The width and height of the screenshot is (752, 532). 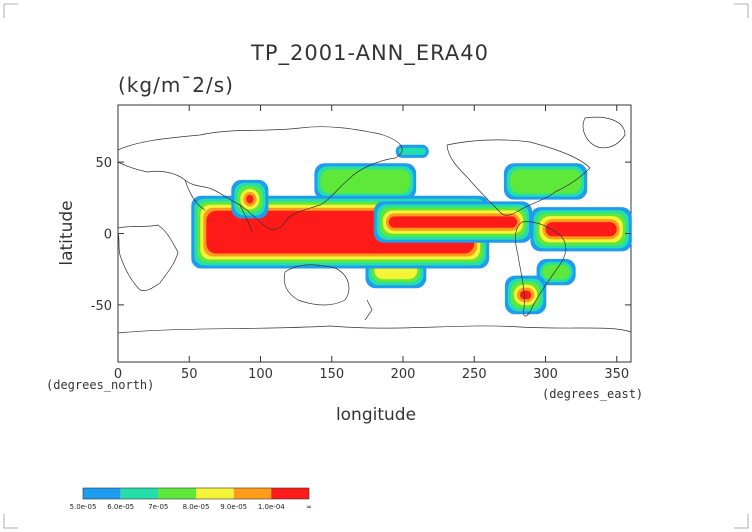 I want to click on x-tick-label: 250, so click(x=474, y=374).